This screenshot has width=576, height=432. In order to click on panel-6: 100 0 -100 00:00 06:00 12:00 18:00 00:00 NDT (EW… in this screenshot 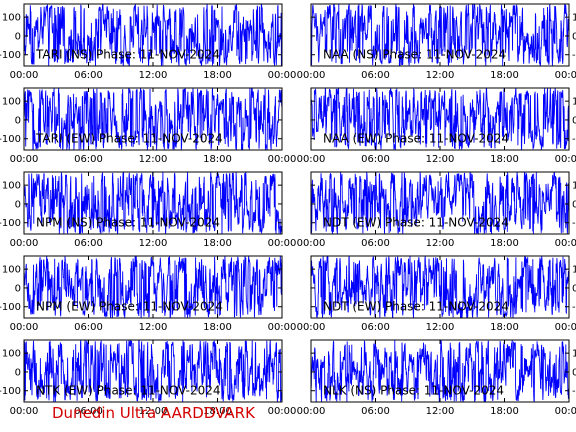, I will do `click(436, 210)`.